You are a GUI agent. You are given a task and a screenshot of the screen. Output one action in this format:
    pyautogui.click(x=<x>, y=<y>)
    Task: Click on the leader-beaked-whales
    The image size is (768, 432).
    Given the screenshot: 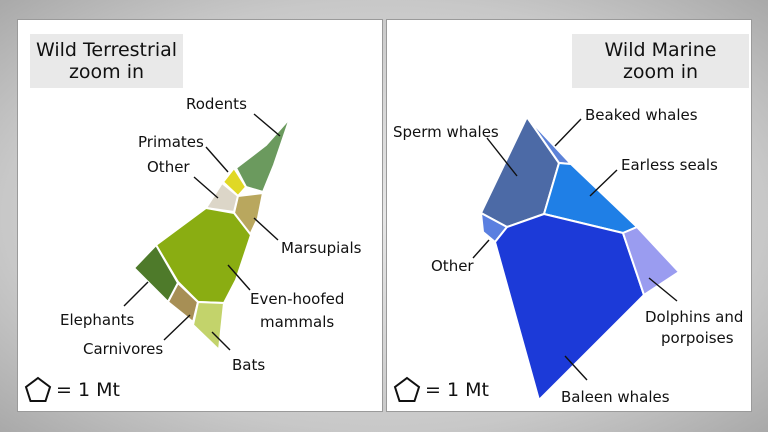 What is the action you would take?
    pyautogui.click(x=568, y=132)
    